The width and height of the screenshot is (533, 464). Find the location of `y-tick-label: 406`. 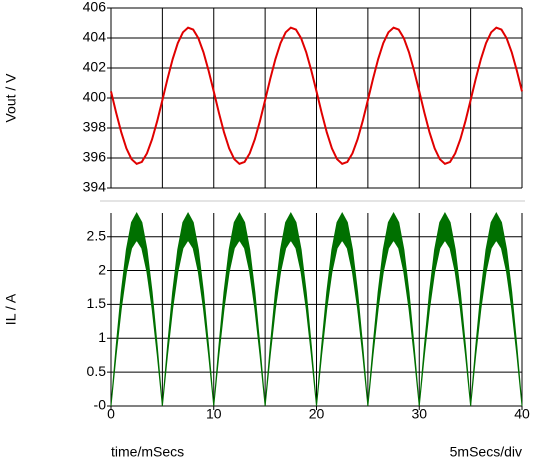

y-tick-label: 406 is located at coordinates (95, 7).